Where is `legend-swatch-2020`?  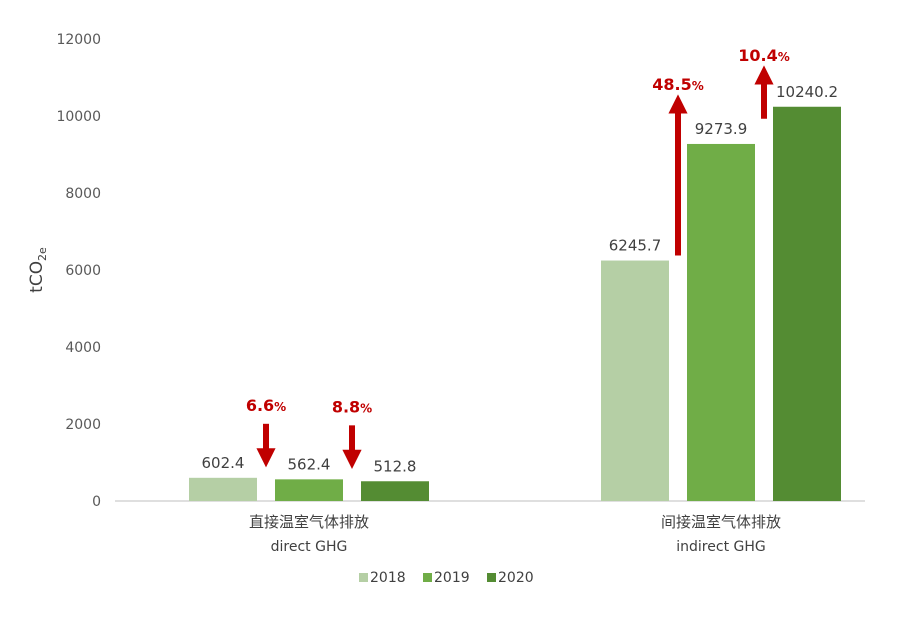 legend-swatch-2020 is located at coordinates (491, 577).